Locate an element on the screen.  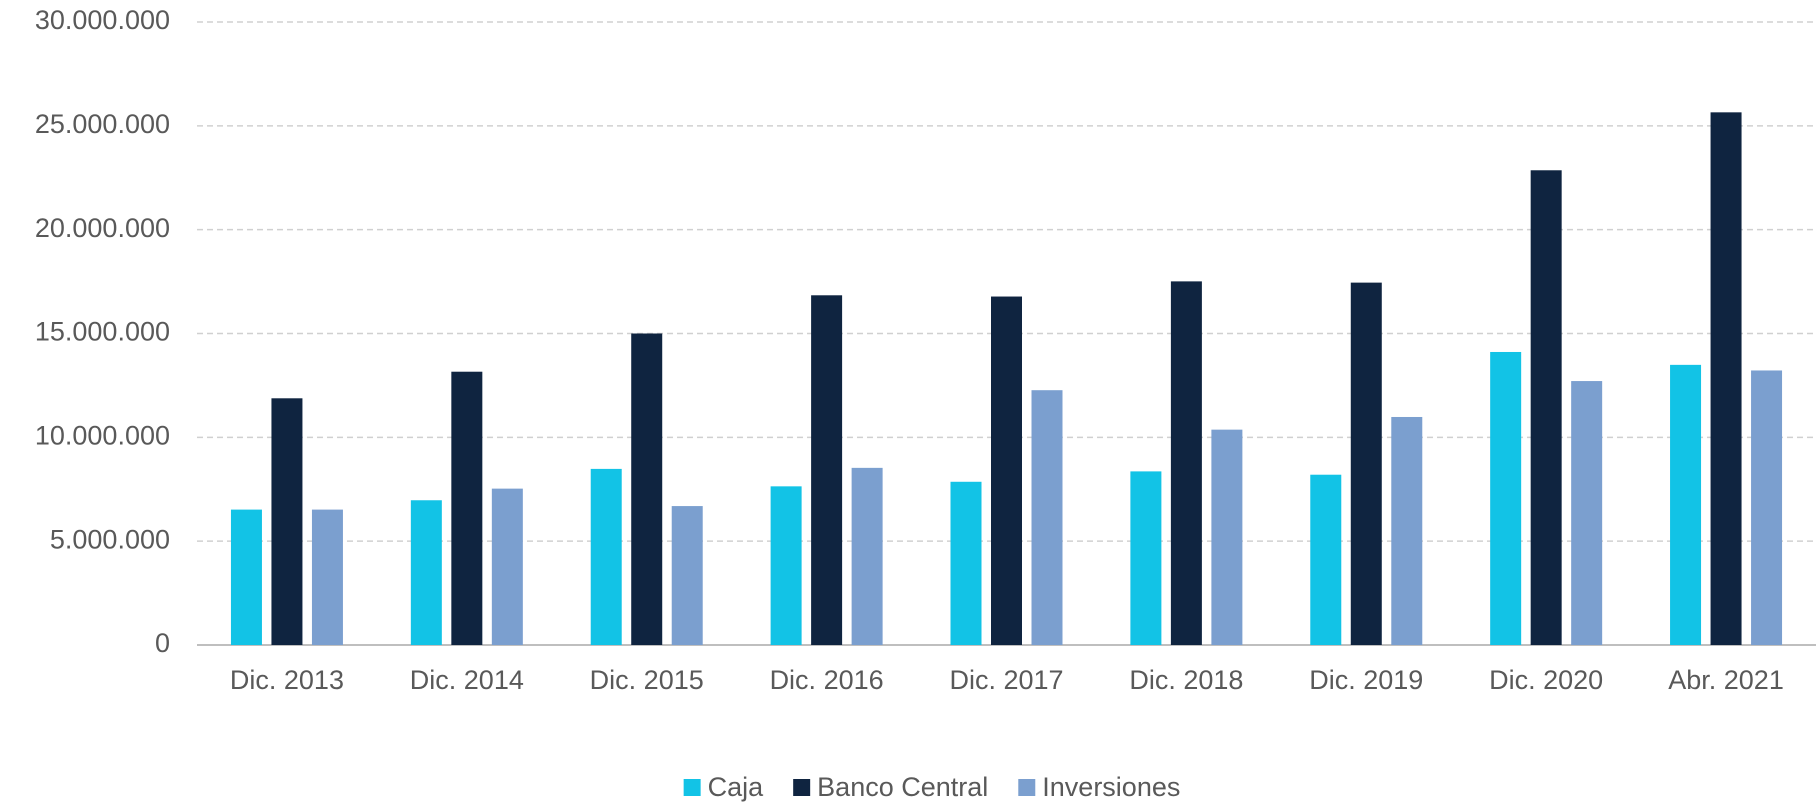
x-tick-label: Dic. 2016 is located at coordinates (827, 680).